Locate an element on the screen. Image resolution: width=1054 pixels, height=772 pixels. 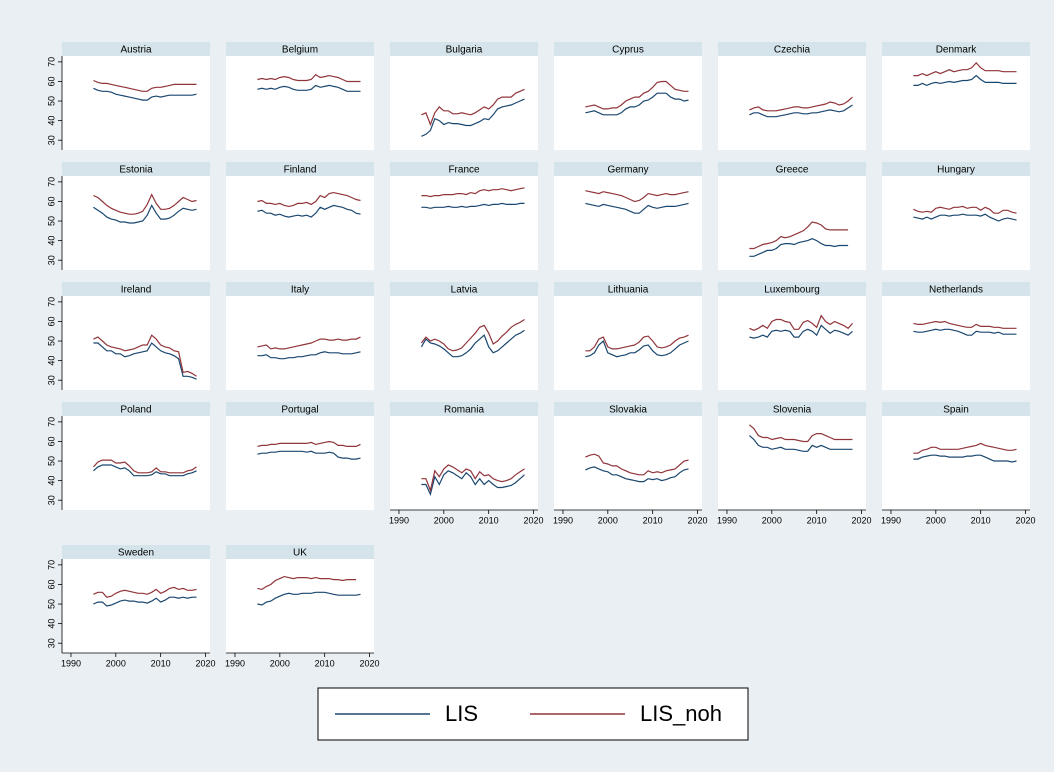
panel-title: Hungary is located at coordinates (956, 170).